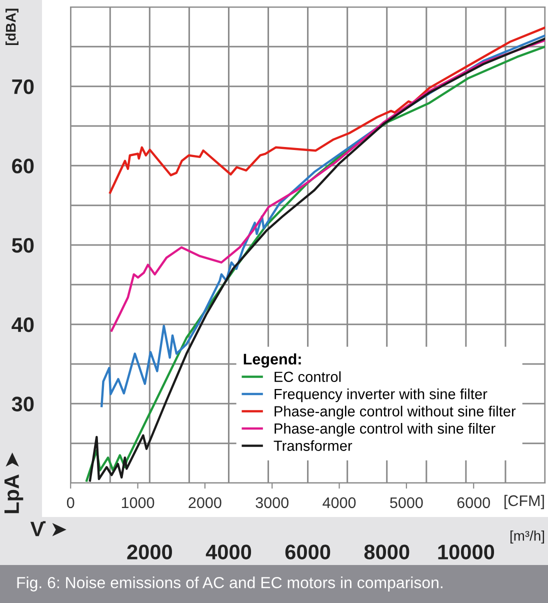 Image resolution: width=548 pixels, height=603 pixels. What do you see at coordinates (406, 502) in the screenshot?
I see `x2-tick-label: 5000` at bounding box center [406, 502].